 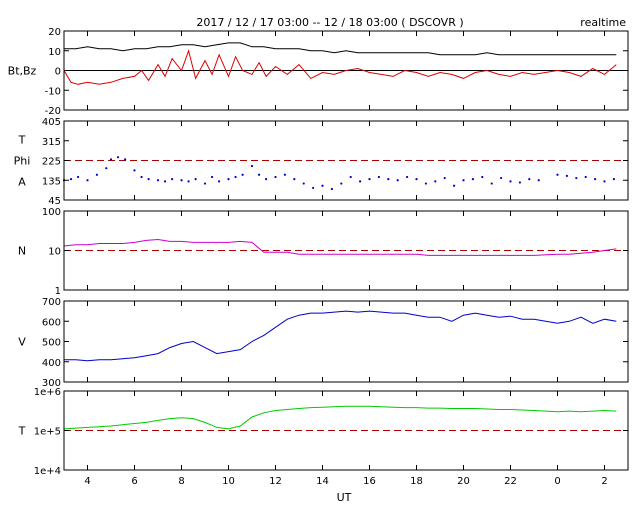 What do you see at coordinates (58, 291) in the screenshot?
I see `y-tick-label: 1` at bounding box center [58, 291].